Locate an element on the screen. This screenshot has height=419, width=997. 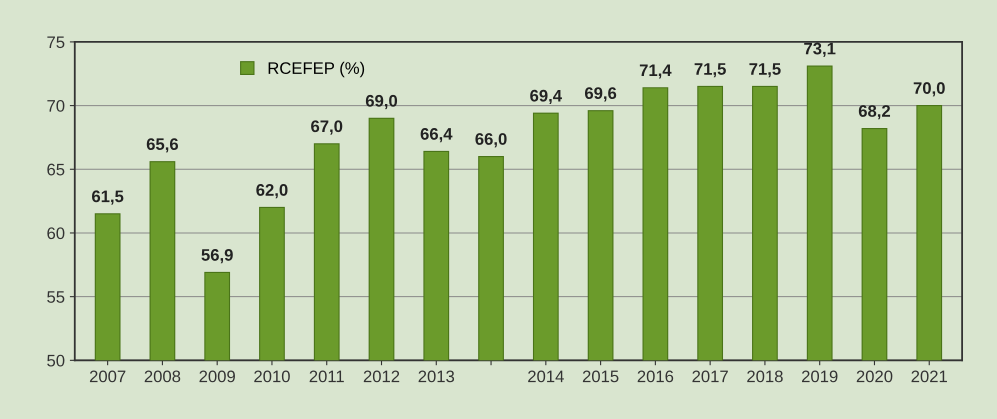
x-tick-label: 2015 is located at coordinates (600, 376).